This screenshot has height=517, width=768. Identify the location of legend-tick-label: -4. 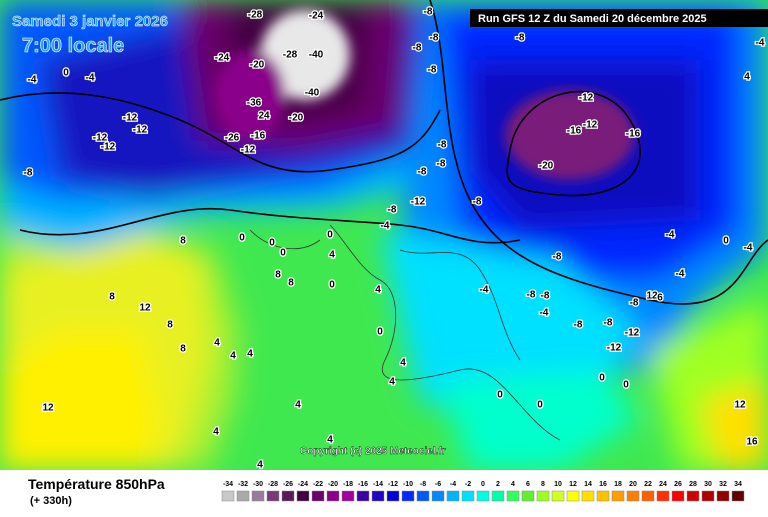
(453, 484).